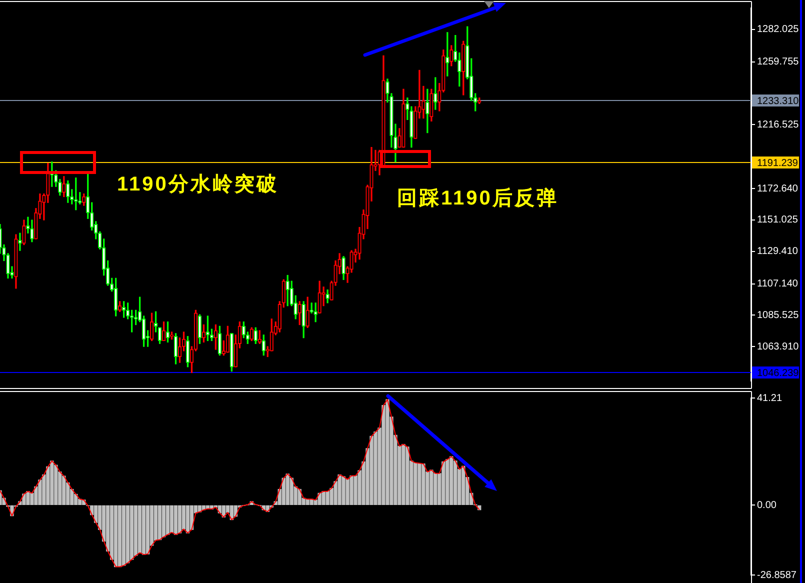 The image size is (805, 583). What do you see at coordinates (778, 62) in the screenshot?
I see `y-tick-label: 1259.755` at bounding box center [778, 62].